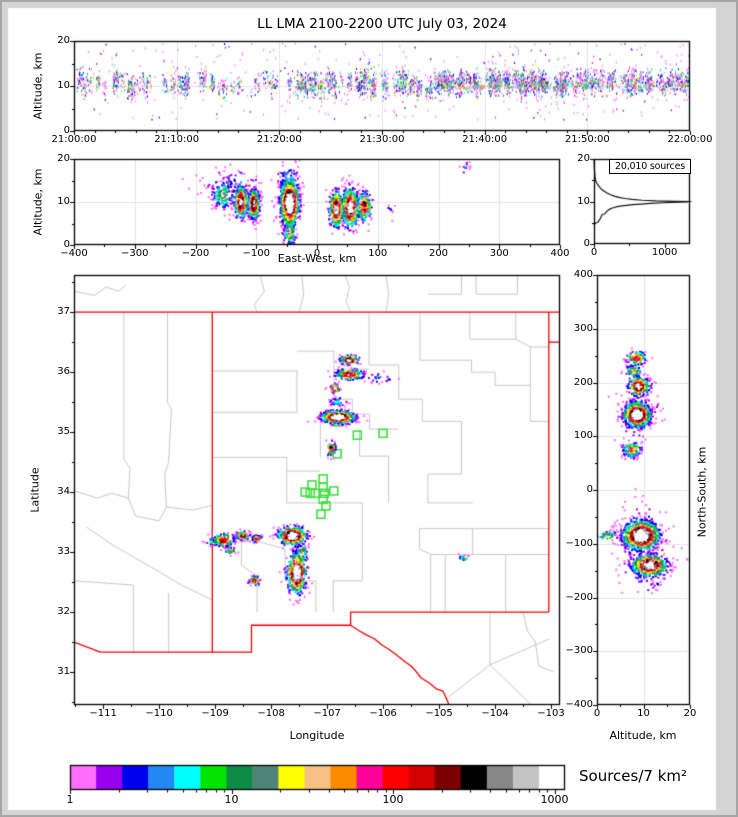 This screenshot has width=738, height=817. Describe the element at coordinates (35, 490) in the screenshot. I see `map-ylabel: Latitude` at that location.